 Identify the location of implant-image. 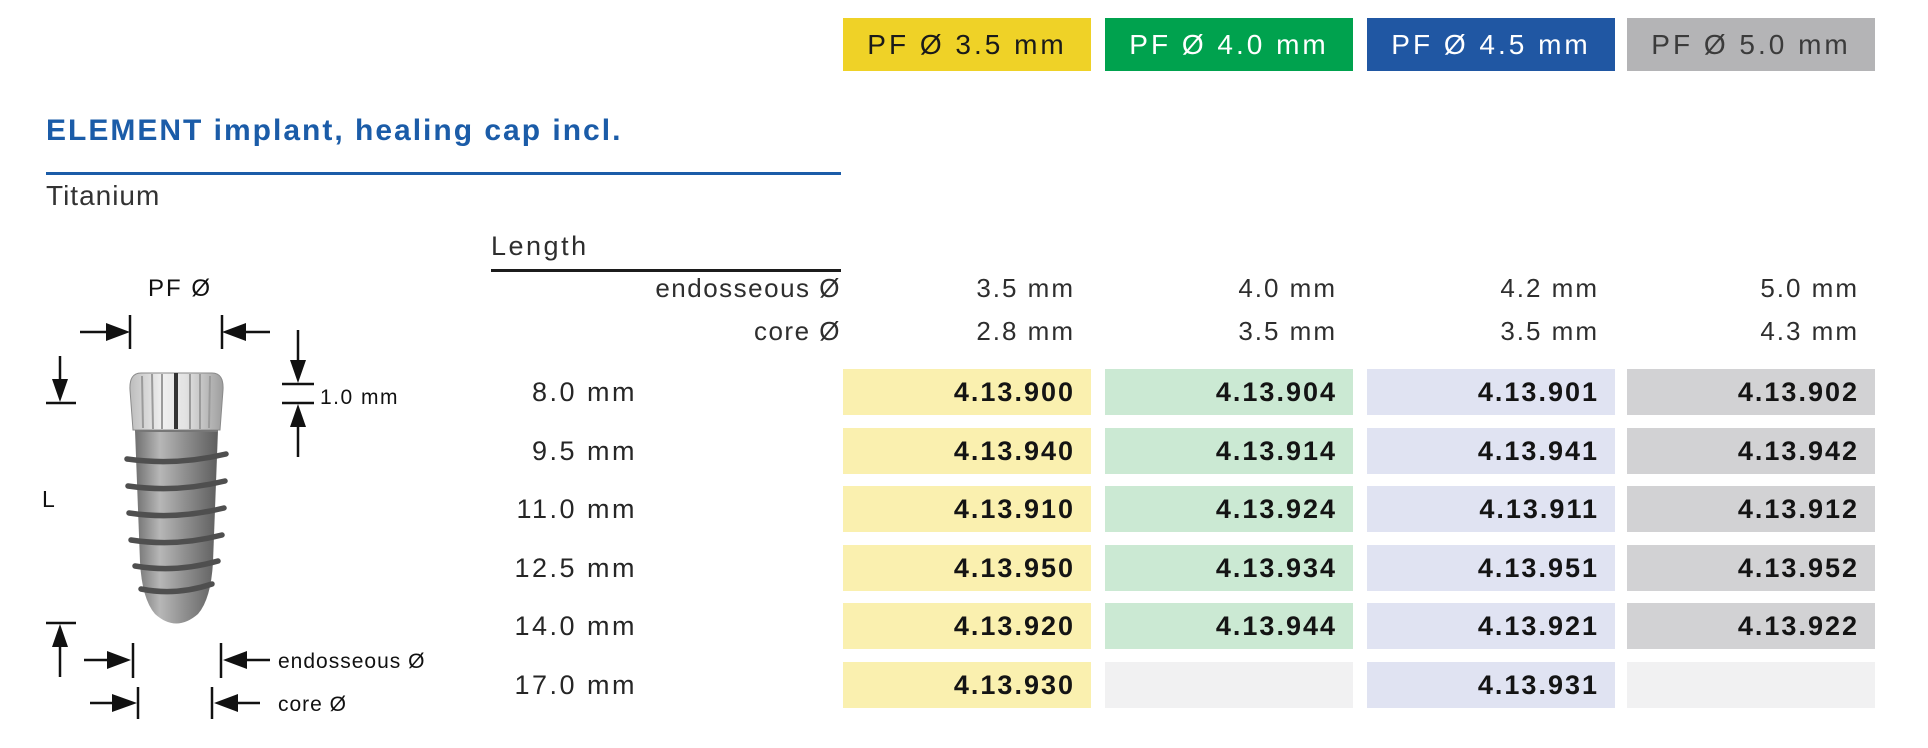
(176, 498).